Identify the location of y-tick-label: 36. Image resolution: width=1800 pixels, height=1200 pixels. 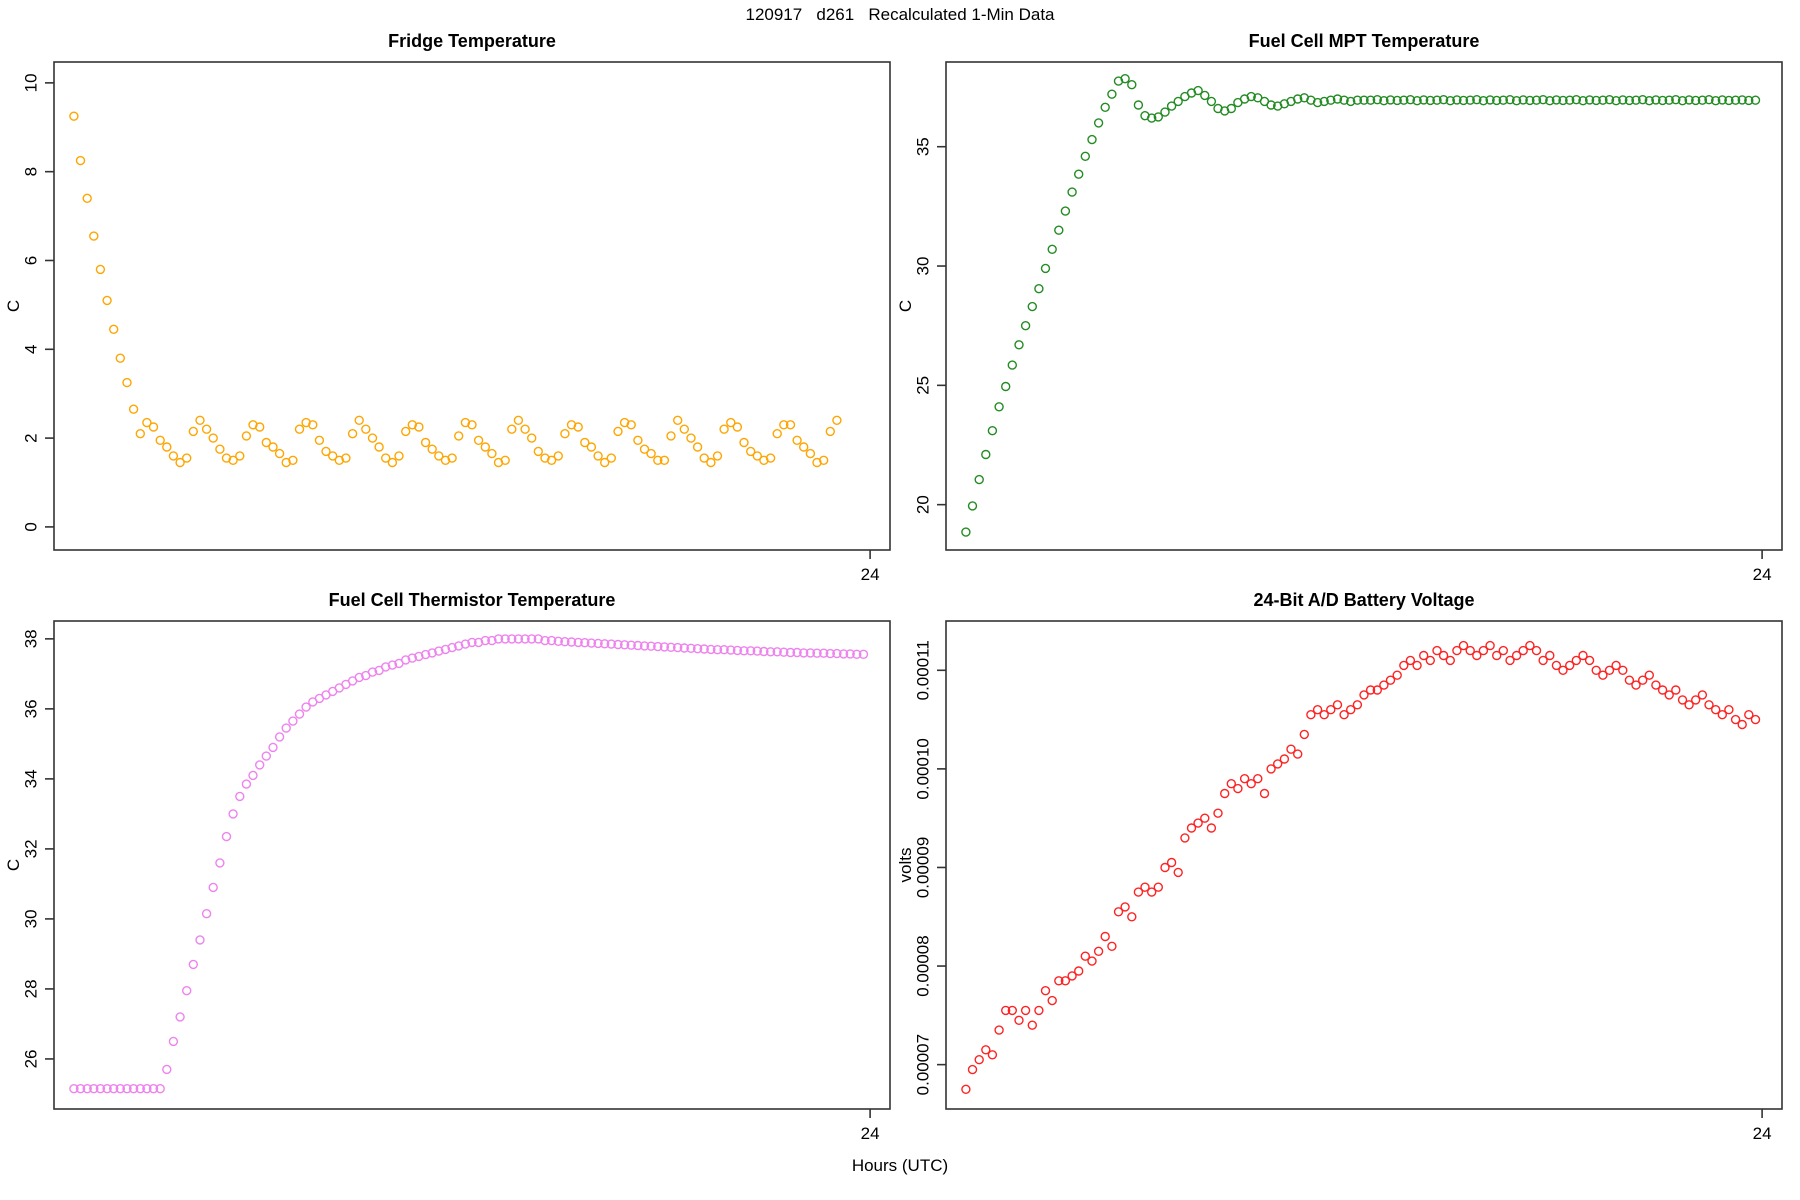
(31, 708).